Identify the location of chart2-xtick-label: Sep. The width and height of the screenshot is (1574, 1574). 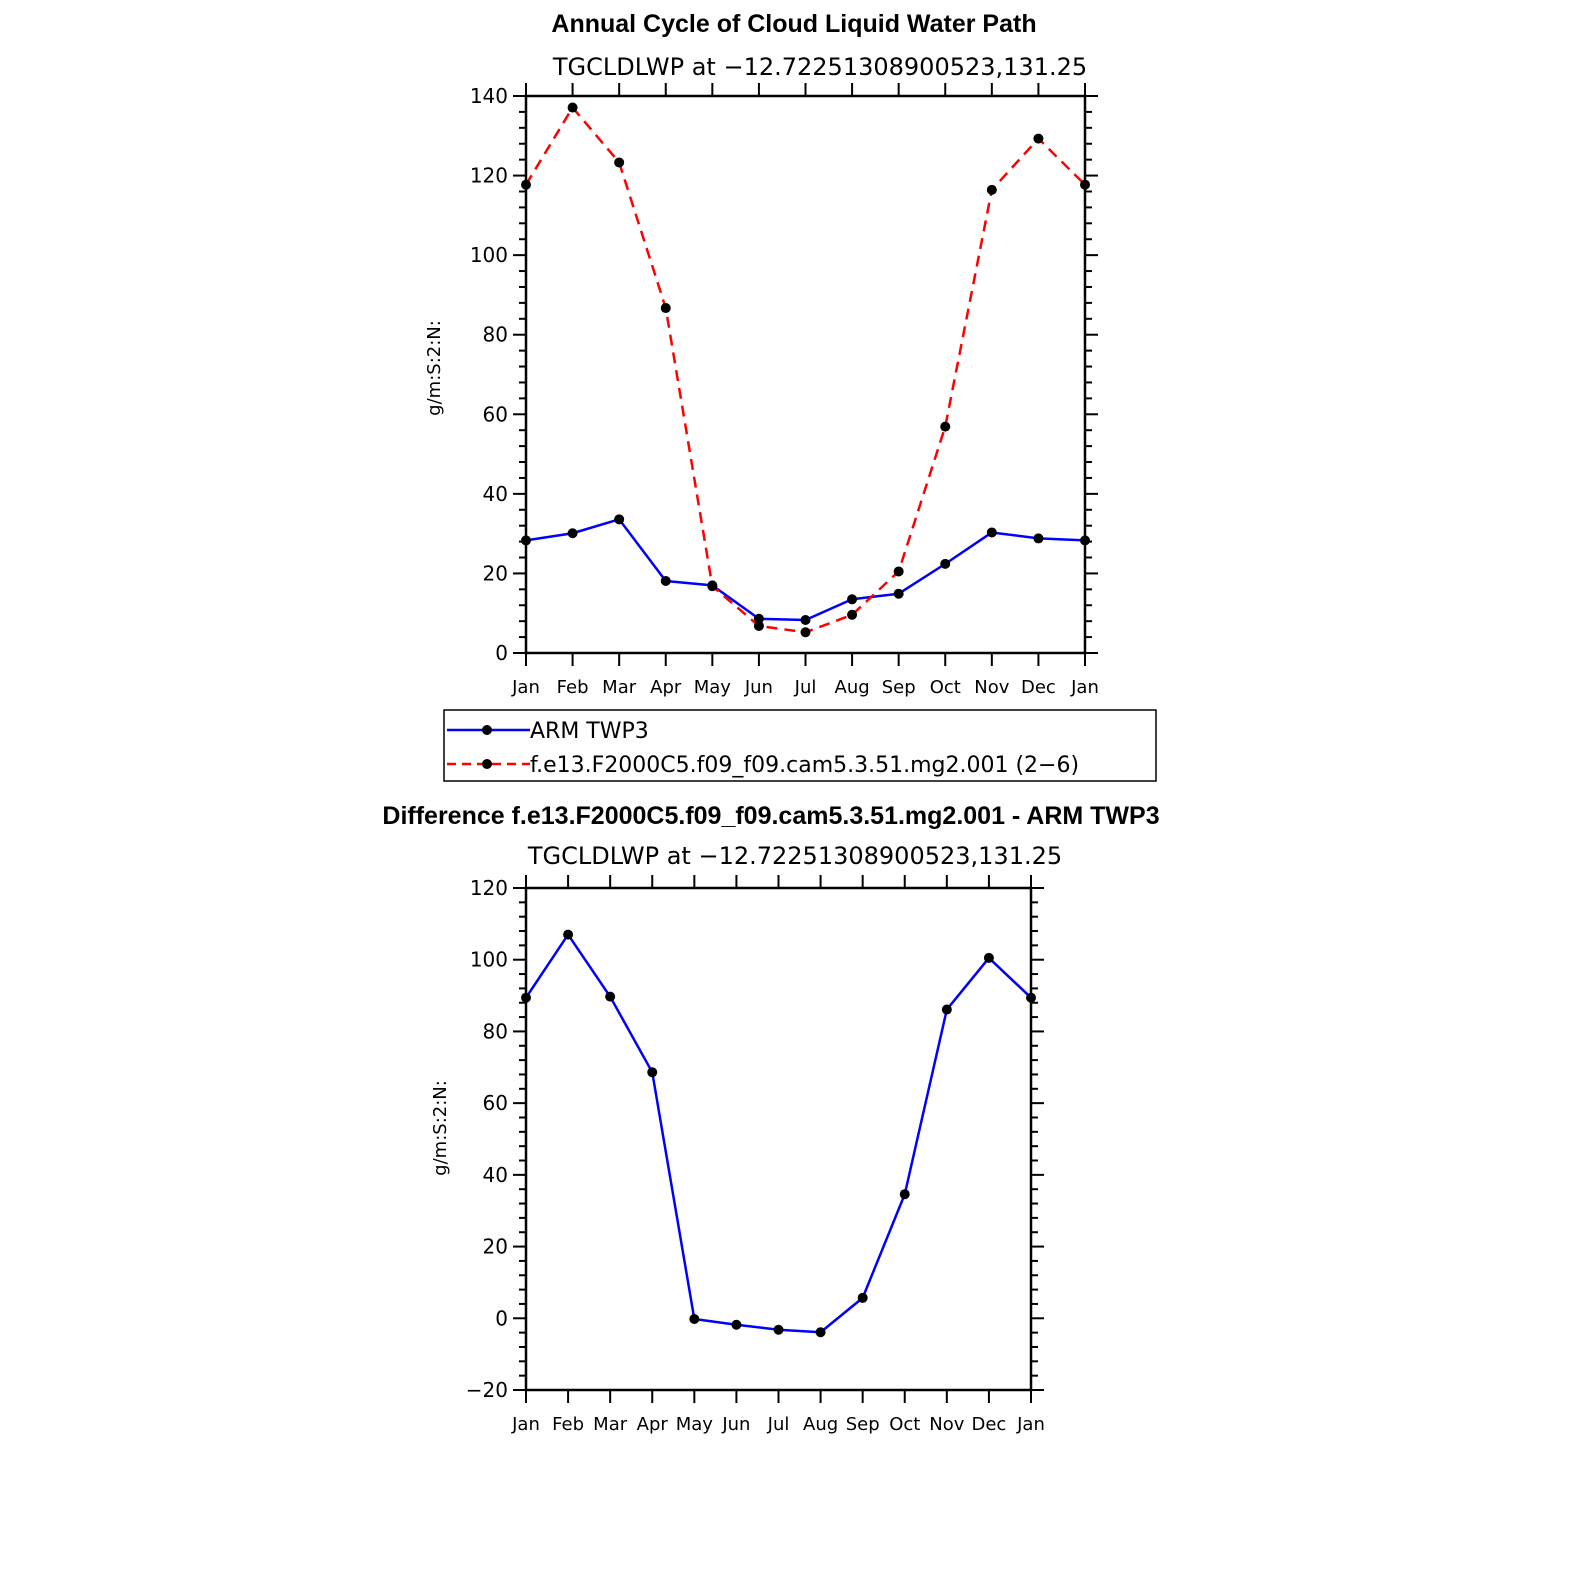
(863, 1424).